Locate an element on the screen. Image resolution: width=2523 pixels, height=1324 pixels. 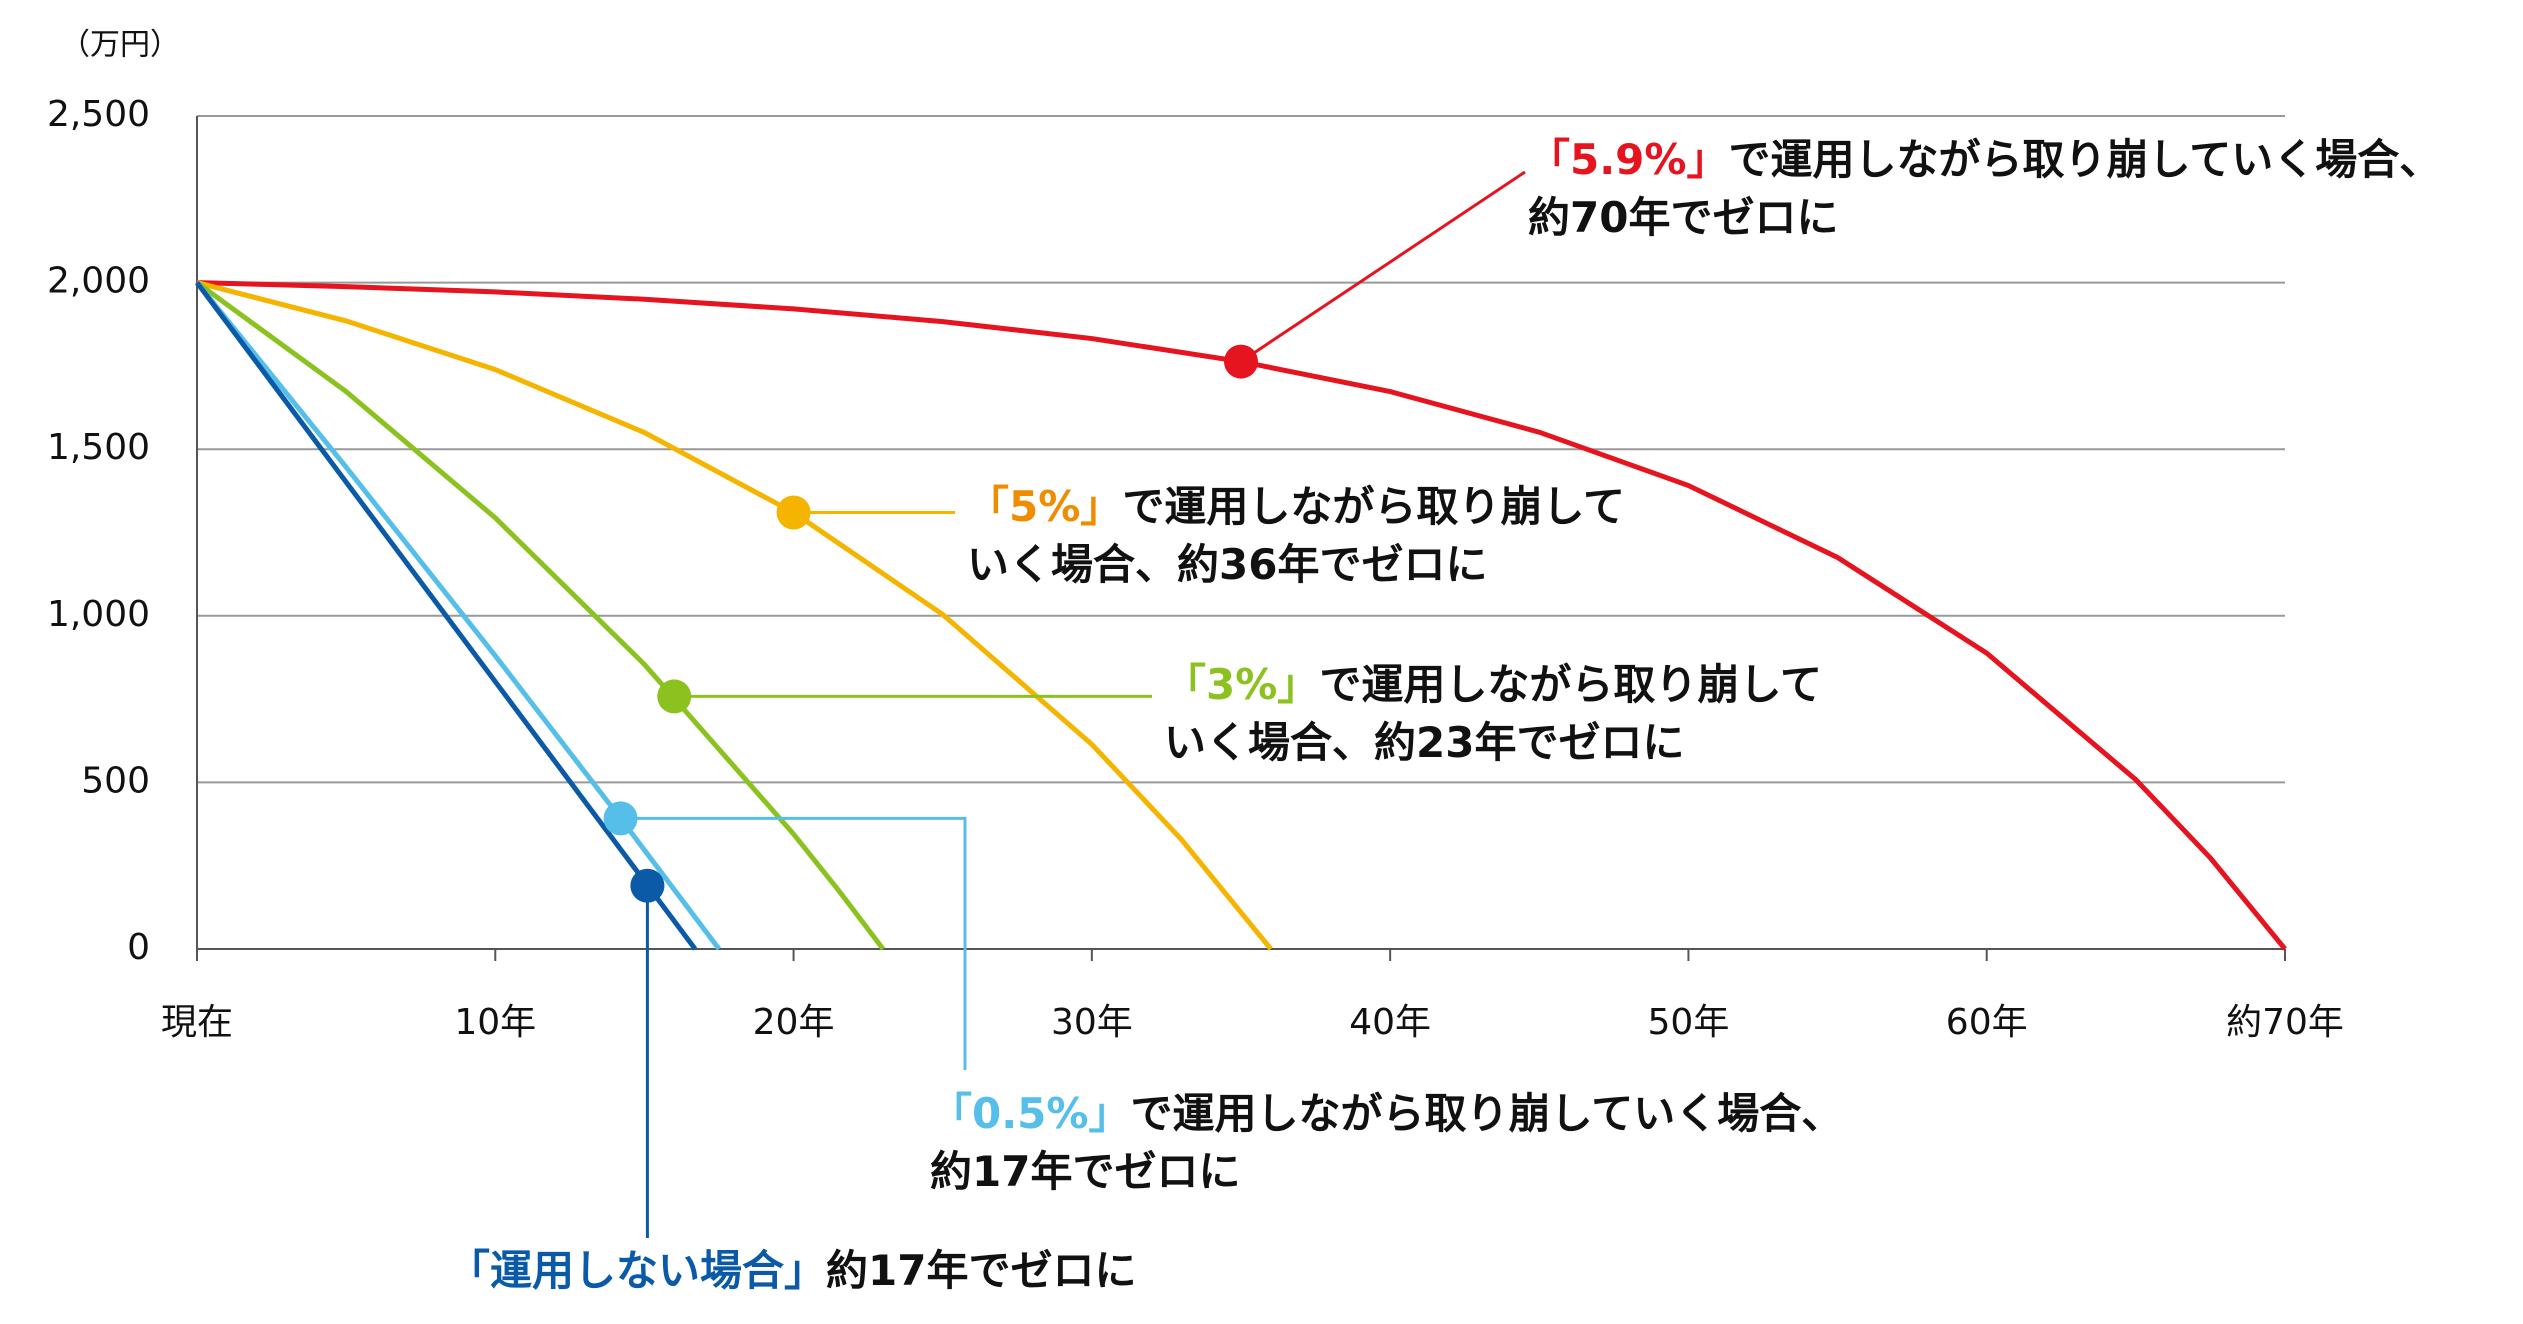
x-tick-label: 現在 is located at coordinates (197, 1022).